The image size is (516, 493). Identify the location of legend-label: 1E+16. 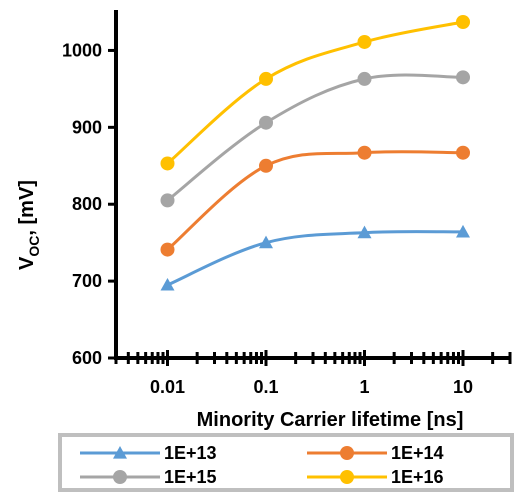
(417, 477).